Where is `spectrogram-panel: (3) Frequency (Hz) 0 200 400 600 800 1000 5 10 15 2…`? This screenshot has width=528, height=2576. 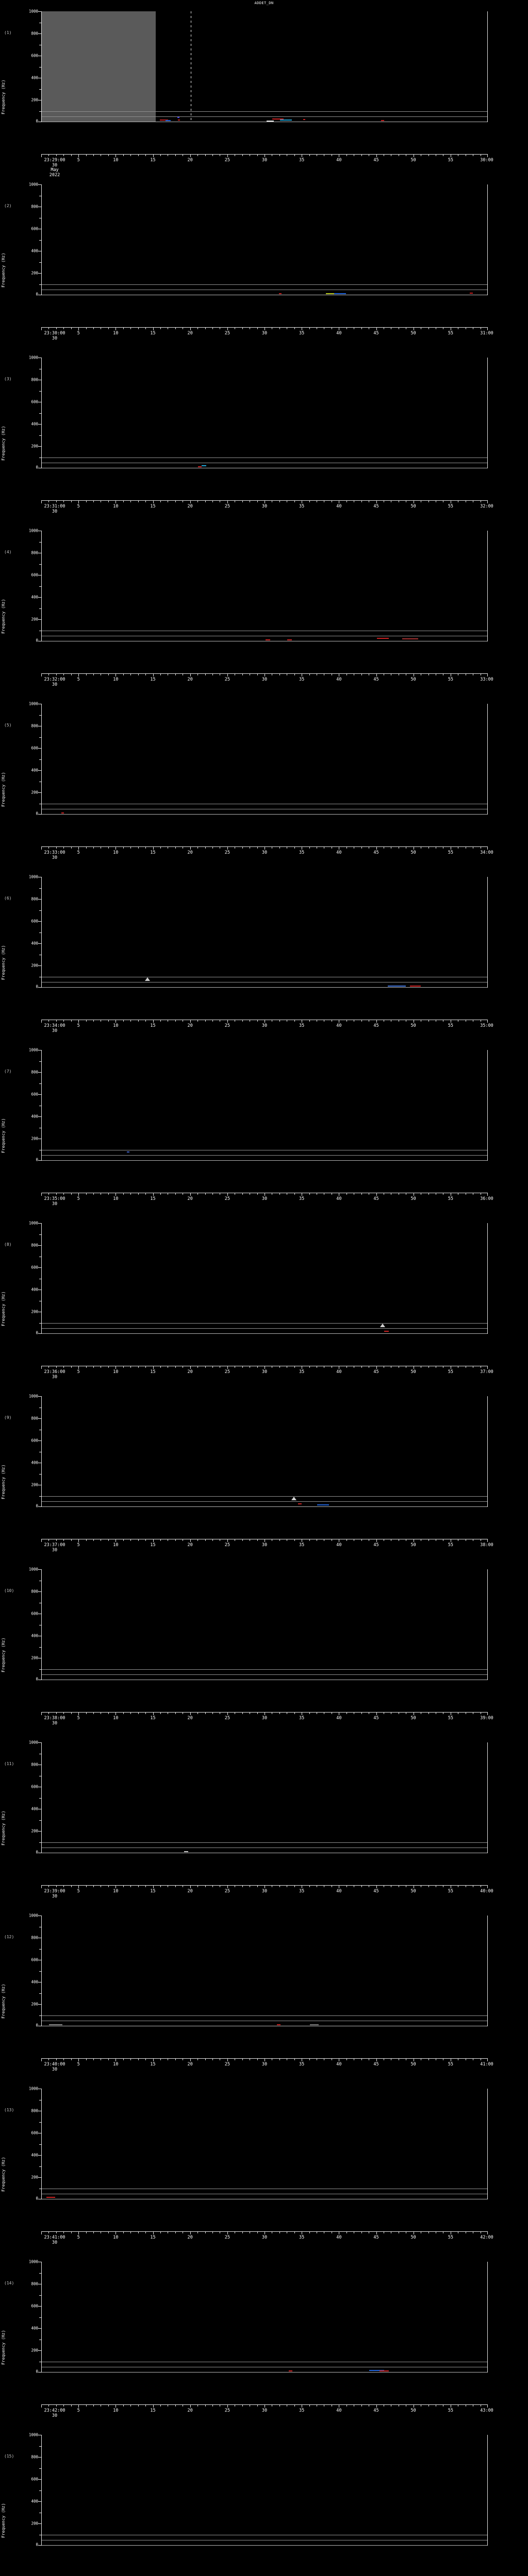 spectrogram-panel: (3) Frequency (Hz) 0 200 400 600 800 1000 5 10 15 2… is located at coordinates (264, 443).